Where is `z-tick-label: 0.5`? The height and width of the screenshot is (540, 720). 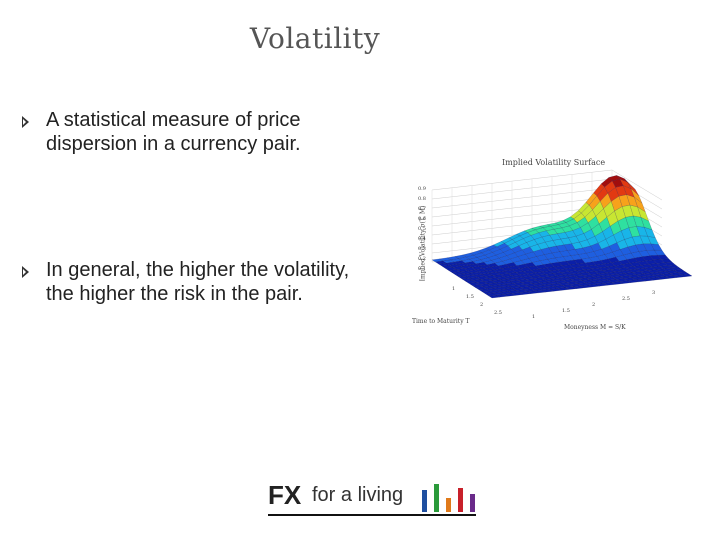
z-tick-label: 0.5 is located at coordinates (422, 229).